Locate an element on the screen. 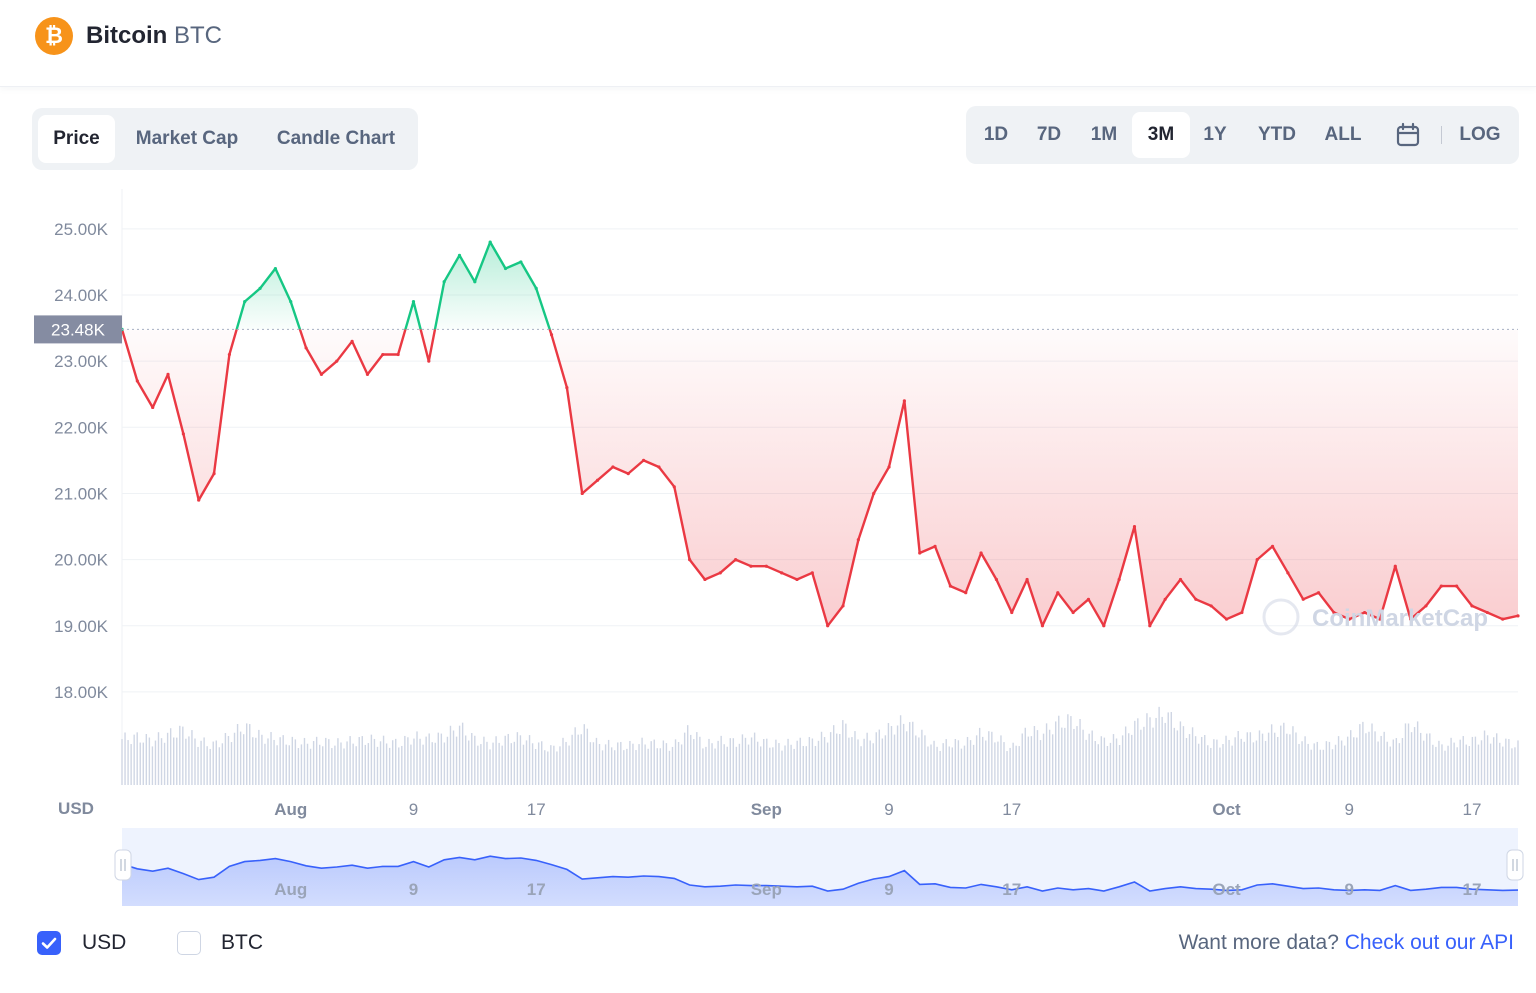 This screenshot has height=993, width=1536. calendar-icon is located at coordinates (1408, 135).